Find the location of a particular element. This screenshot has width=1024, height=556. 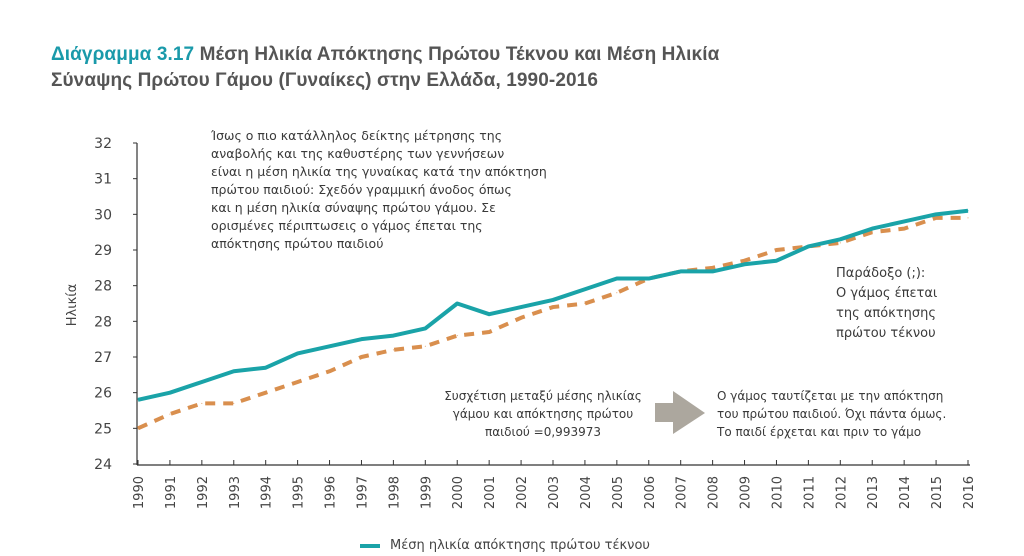

x-tick-label: 1999 is located at coordinates (426, 492).